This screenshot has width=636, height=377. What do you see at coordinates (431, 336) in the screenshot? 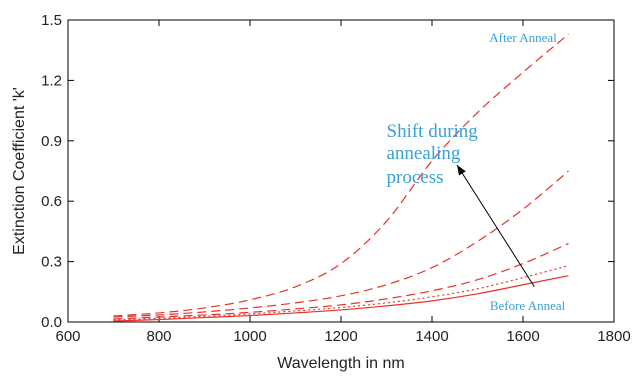
I see `x-tick-label: 1400` at bounding box center [431, 336].